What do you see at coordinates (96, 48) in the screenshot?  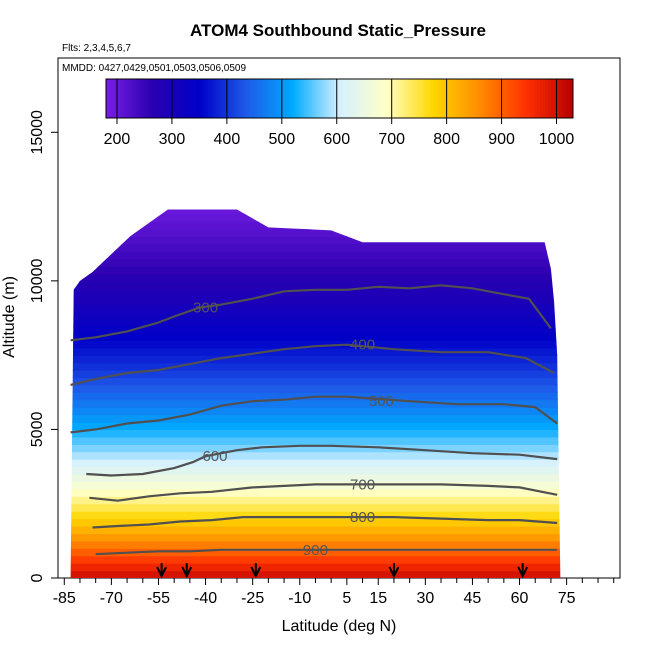 I see `flights-subtitle: Flts: 2,3,4,5,6,7` at bounding box center [96, 48].